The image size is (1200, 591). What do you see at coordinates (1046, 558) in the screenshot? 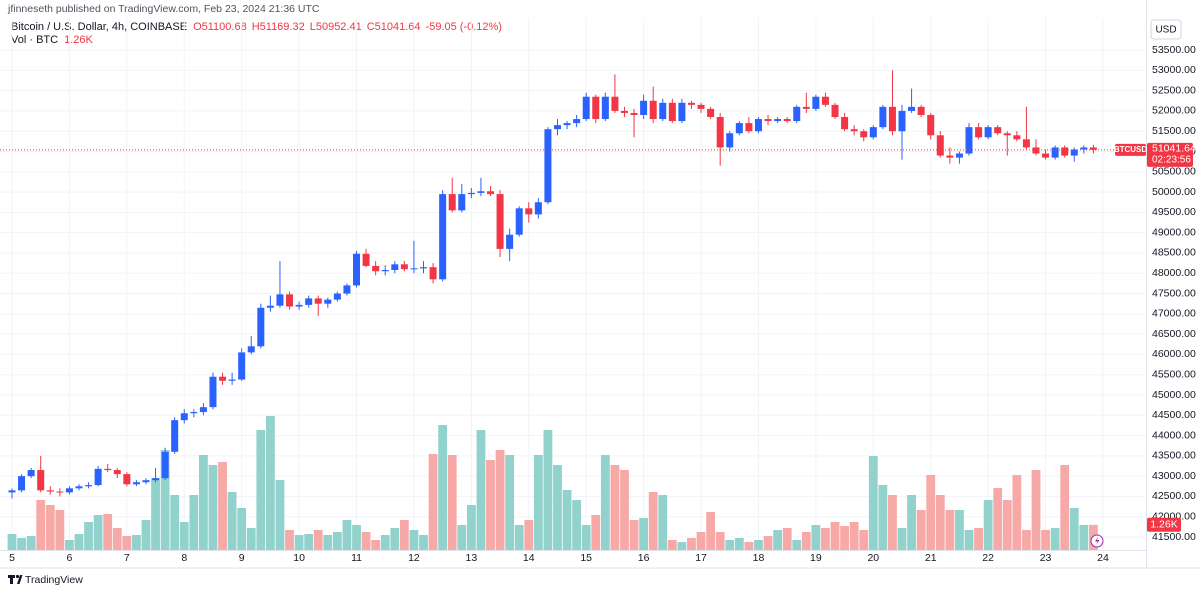
I see `x-tick-label: 23` at bounding box center [1046, 558].